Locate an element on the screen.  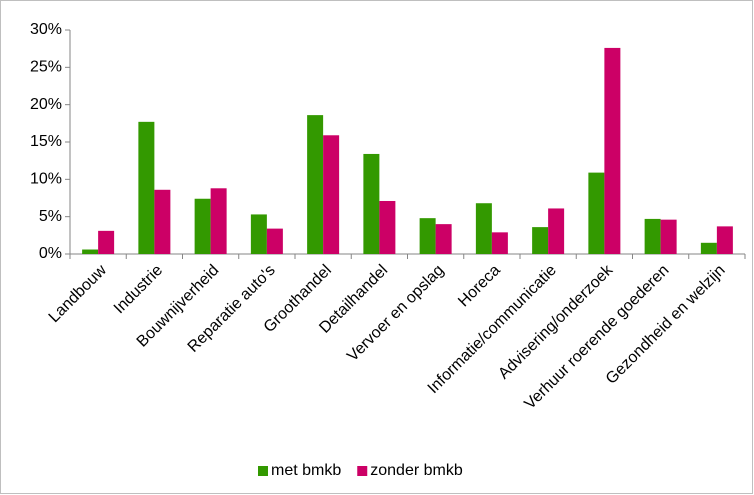
y-tick-label: 15% is located at coordinates (46, 141).